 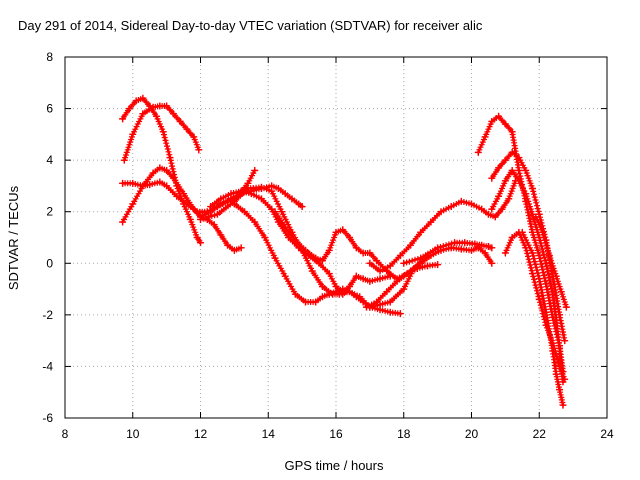 What do you see at coordinates (472, 434) in the screenshot?
I see `x-tick-label: 20` at bounding box center [472, 434].